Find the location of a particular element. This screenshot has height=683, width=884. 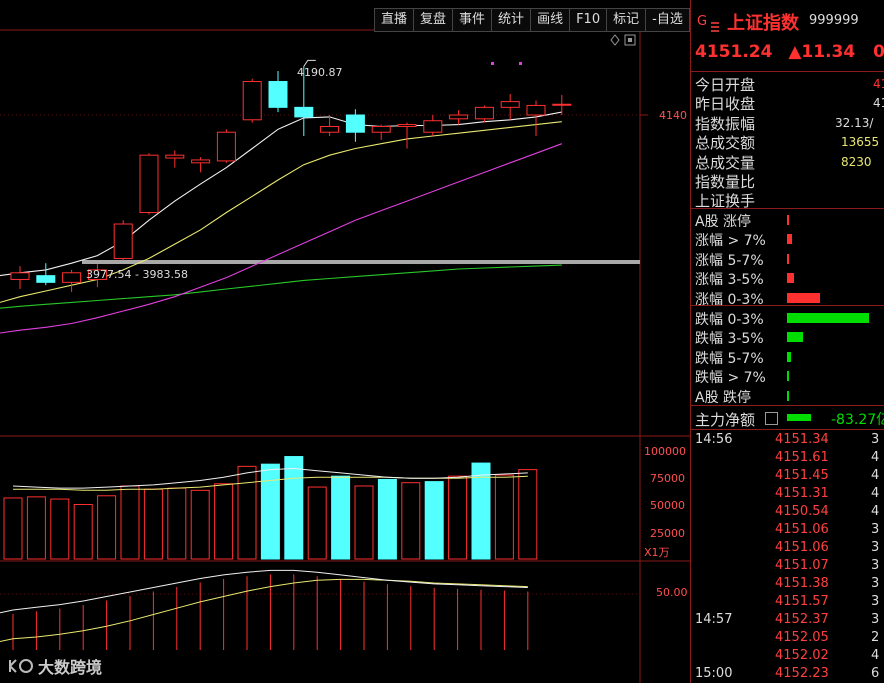

toolbar-events: 事件 is located at coordinates (473, 20).